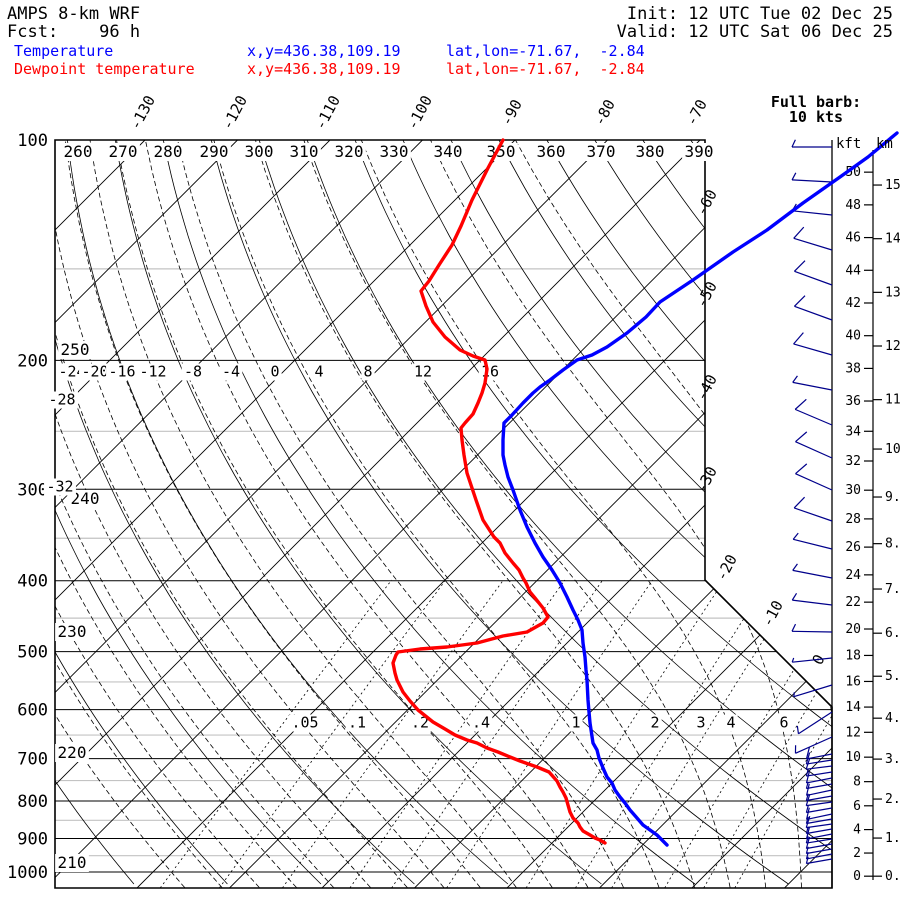 The height and width of the screenshot is (900, 900). What do you see at coordinates (575, 723) in the screenshot?
I see `mixing-ratio-label: 1` at bounding box center [575, 723].